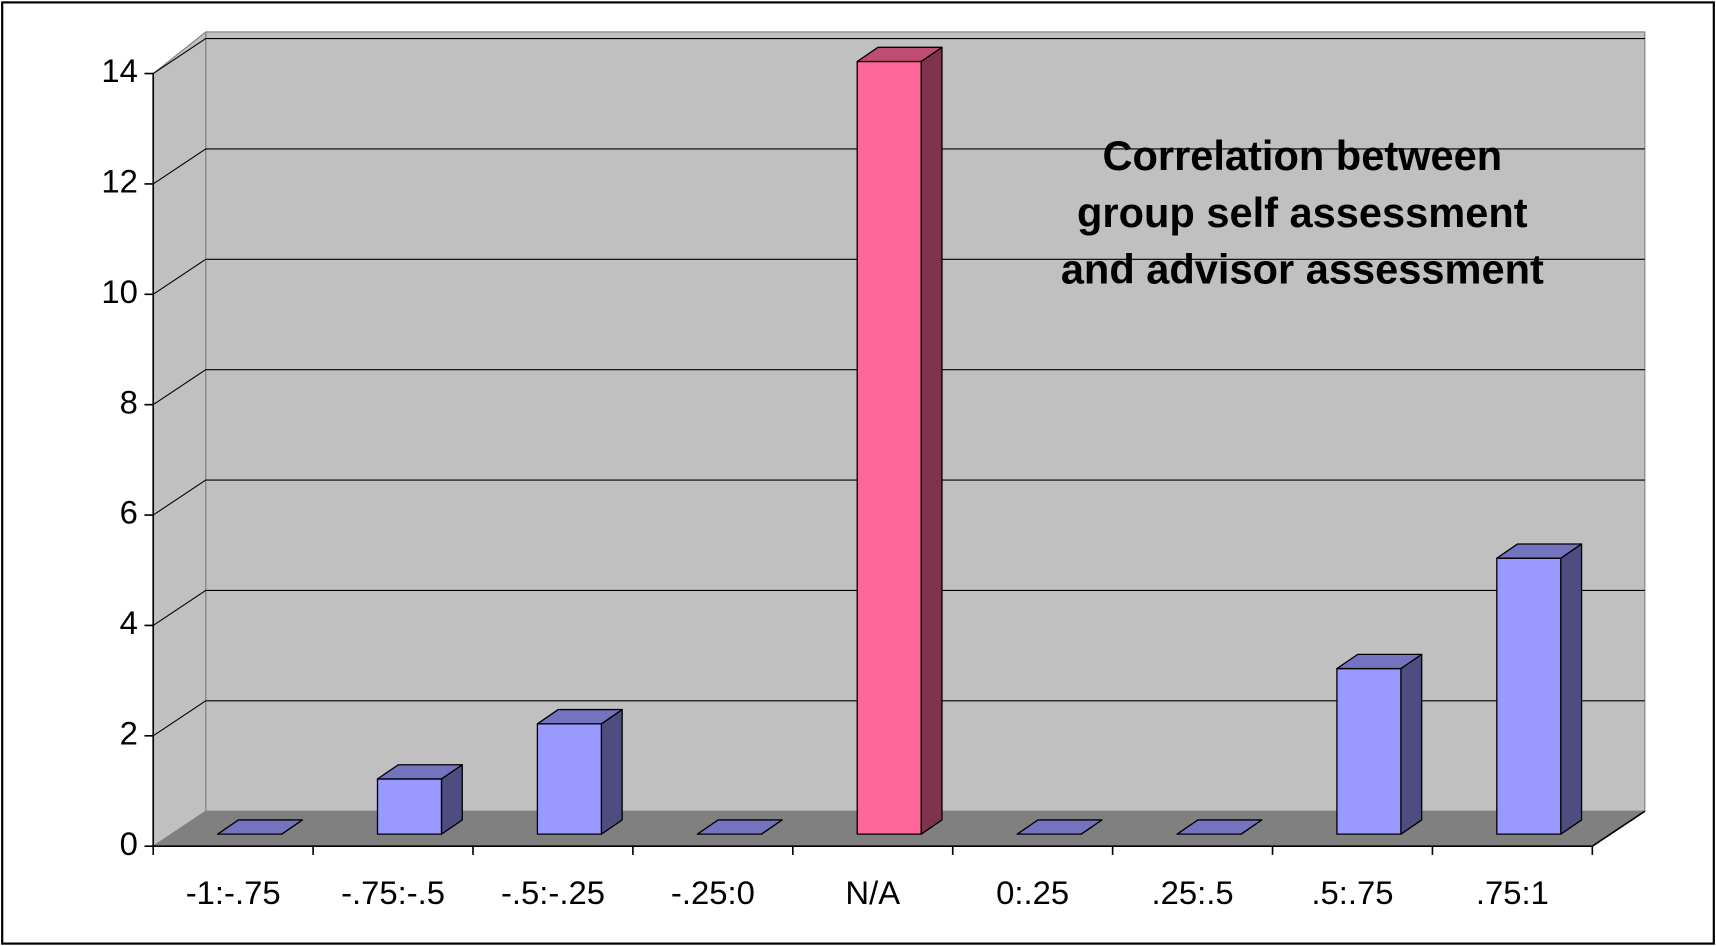 Image resolution: width=1716 pixels, height=946 pixels. I want to click on y-tick-label: 6, so click(129, 512).